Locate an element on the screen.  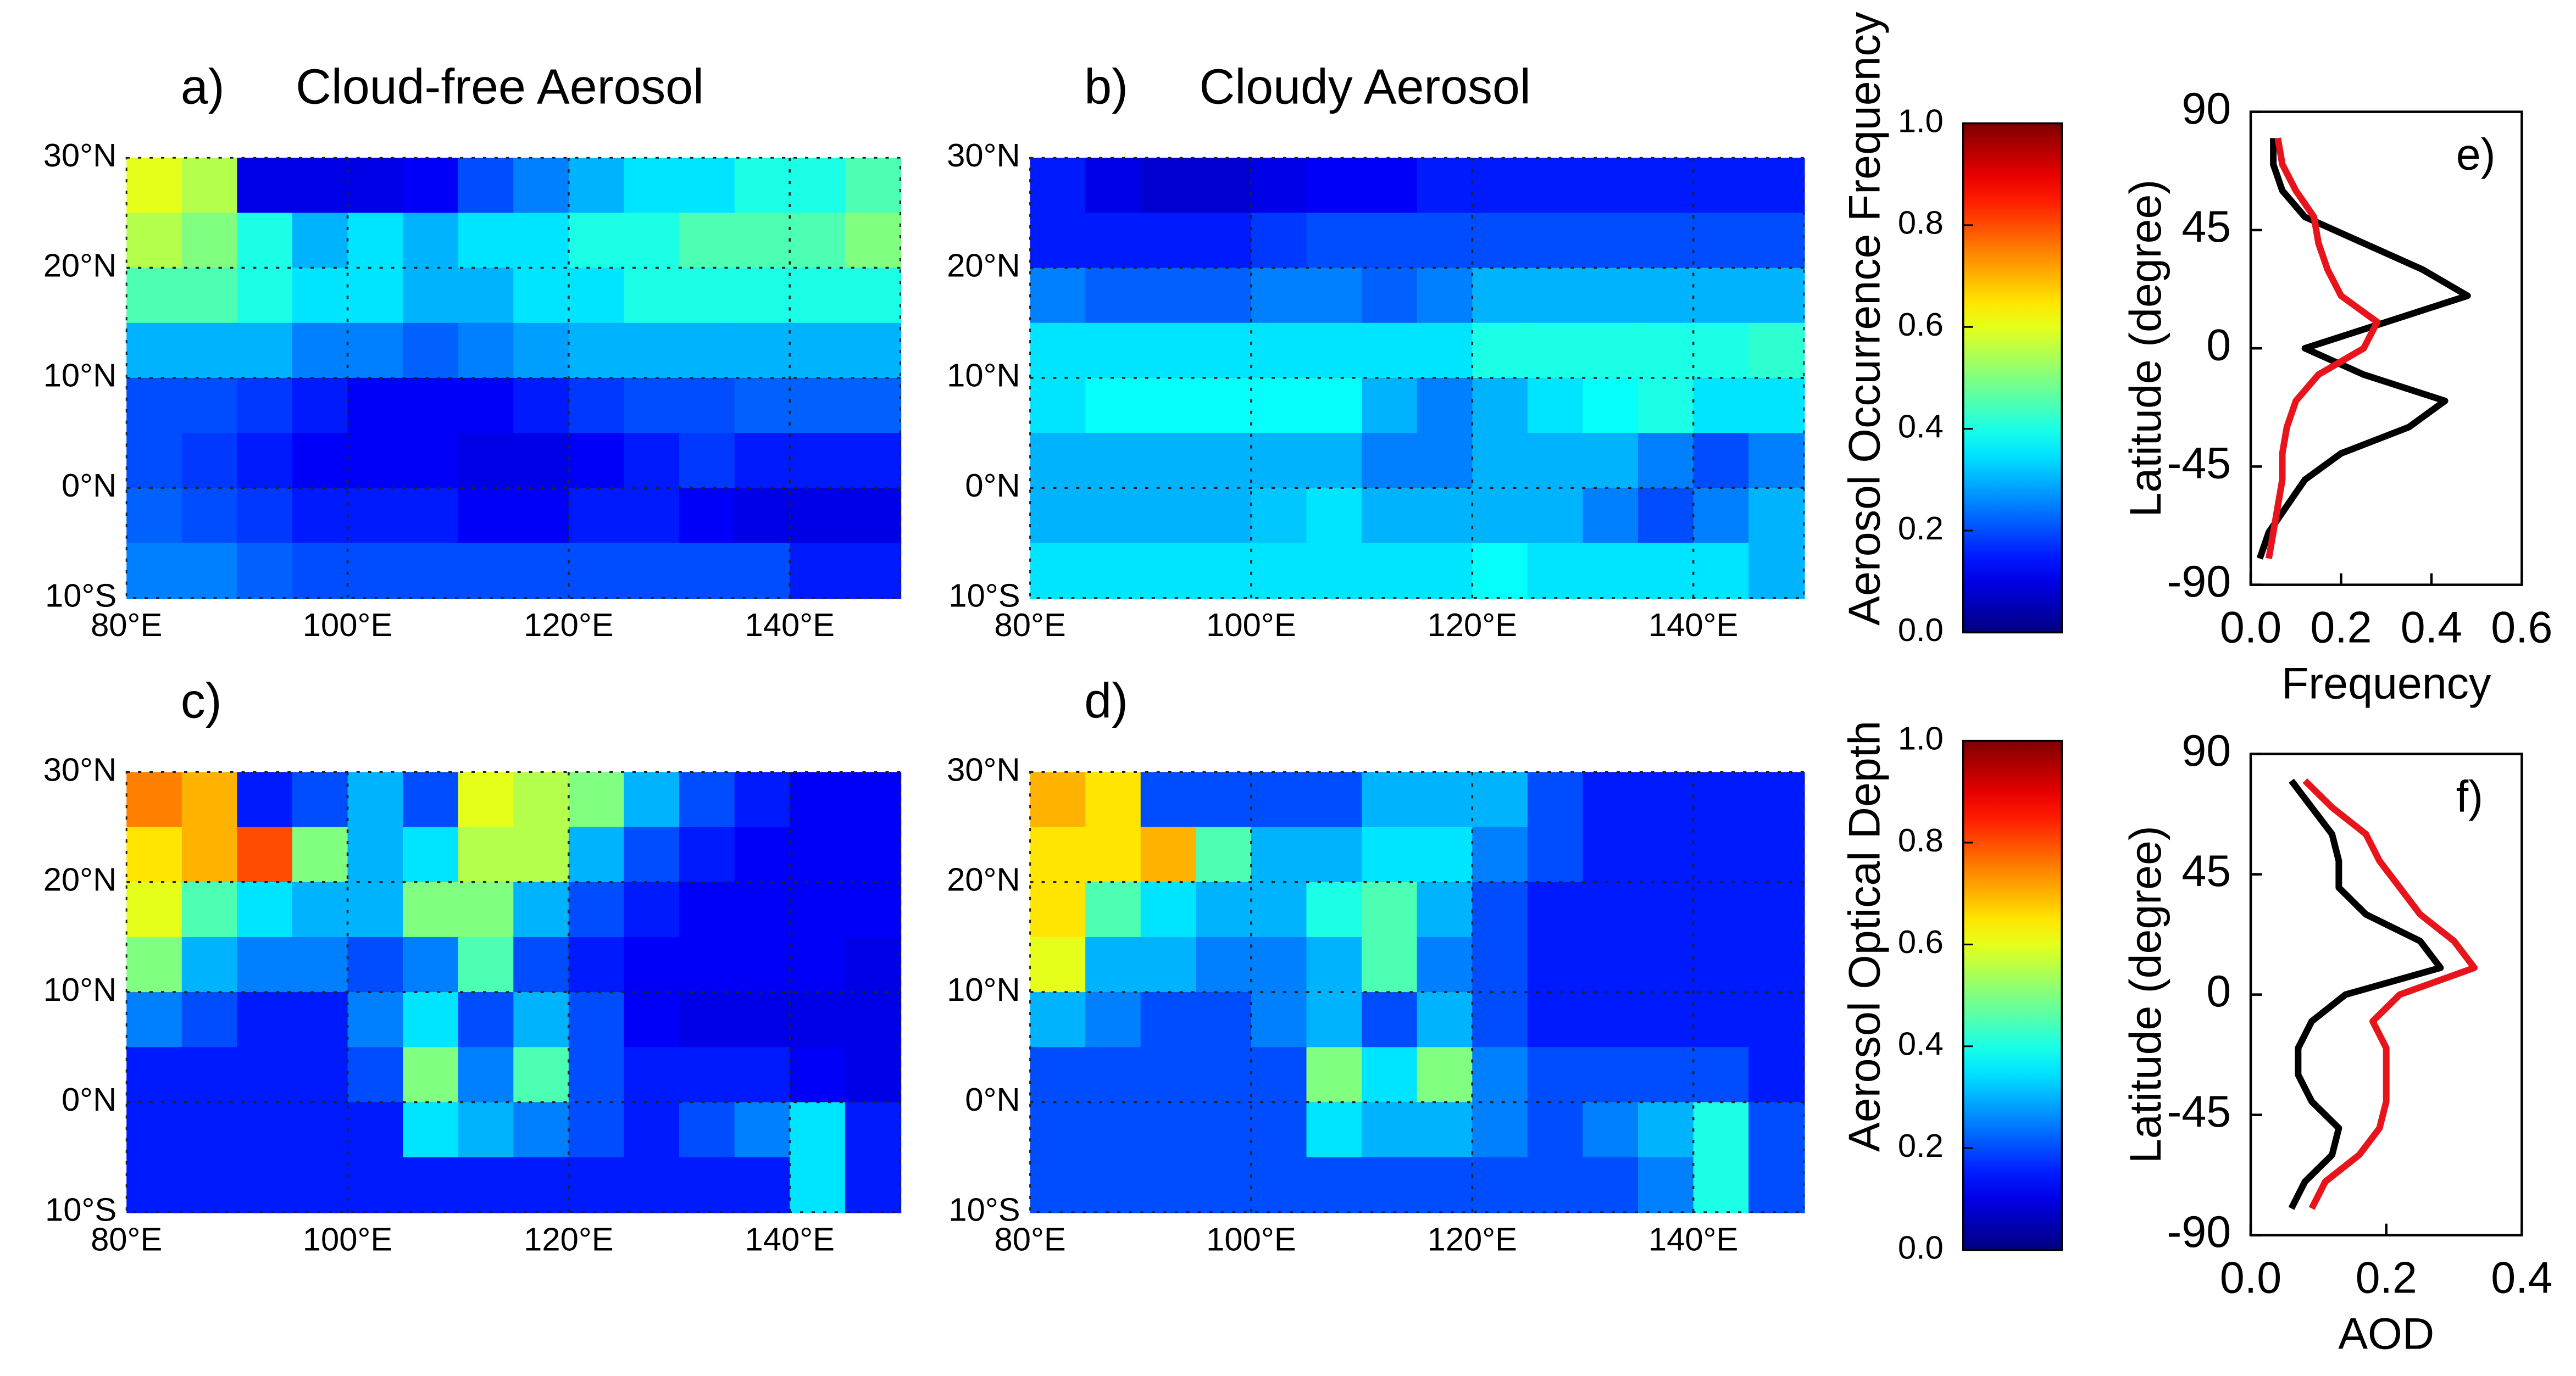
y-tick-label: 90 is located at coordinates (2206, 751).